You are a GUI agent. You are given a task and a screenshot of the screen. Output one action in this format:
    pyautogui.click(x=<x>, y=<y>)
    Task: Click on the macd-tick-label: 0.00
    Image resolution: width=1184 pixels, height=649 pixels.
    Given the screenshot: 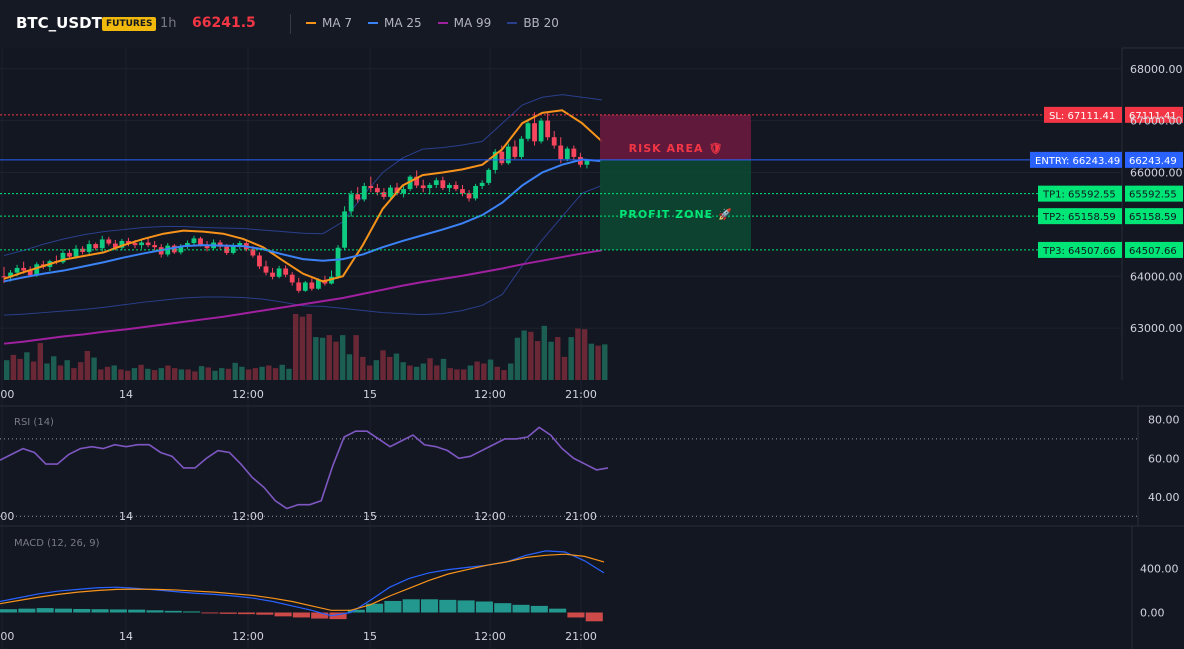 What is the action you would take?
    pyautogui.click(x=1152, y=613)
    